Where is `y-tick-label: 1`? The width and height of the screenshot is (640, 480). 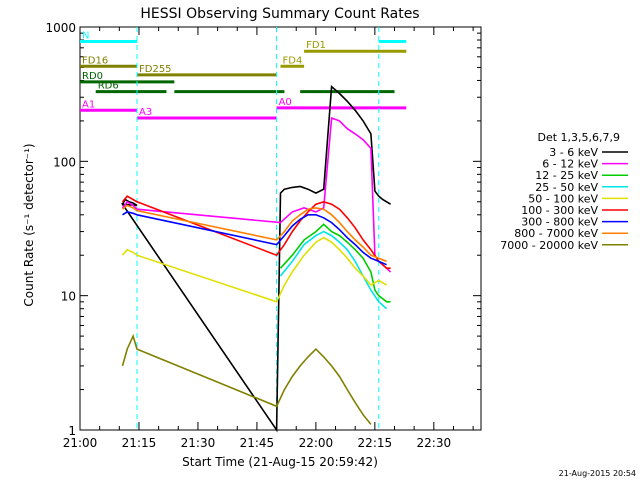
y-tick-label: 1 is located at coordinates (72, 431).